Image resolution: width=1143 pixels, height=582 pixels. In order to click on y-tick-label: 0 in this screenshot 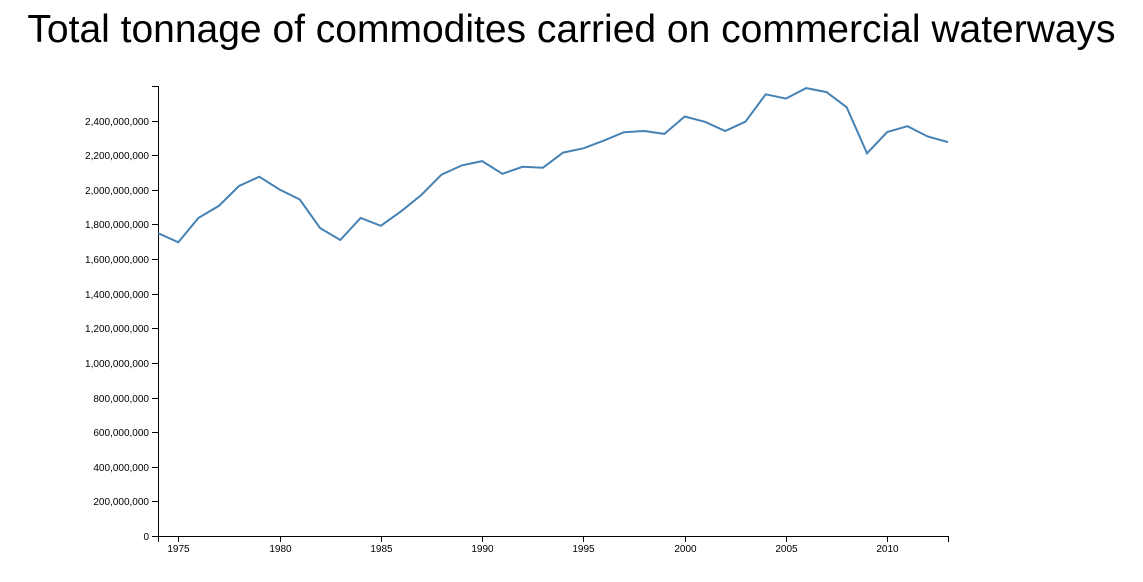, I will do `click(146, 537)`.